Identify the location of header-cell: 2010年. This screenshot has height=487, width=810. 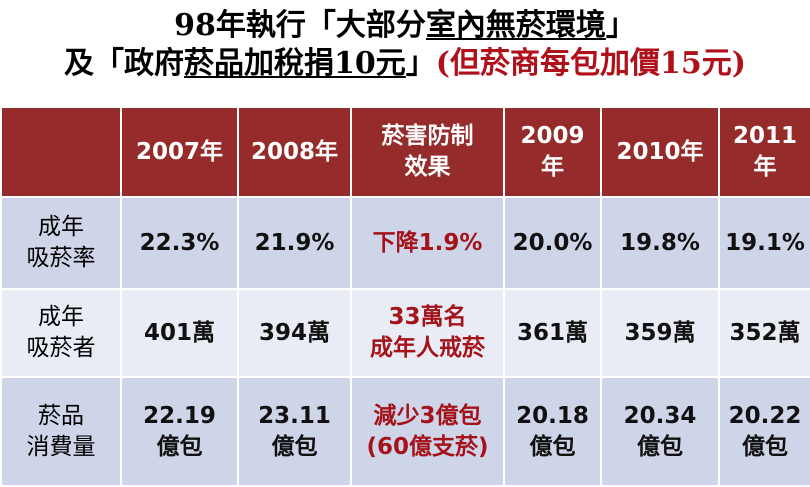
(660, 152).